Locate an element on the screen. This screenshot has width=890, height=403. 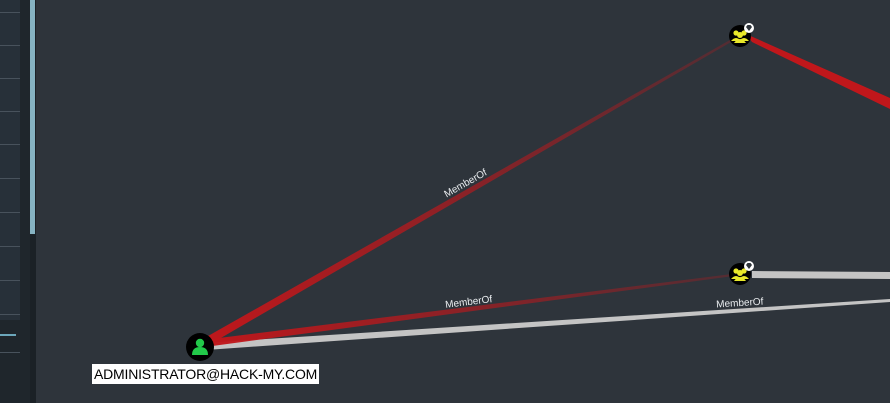
node-label-admin: ADMINISTRATOR@HACK-MY.COM is located at coordinates (206, 374).